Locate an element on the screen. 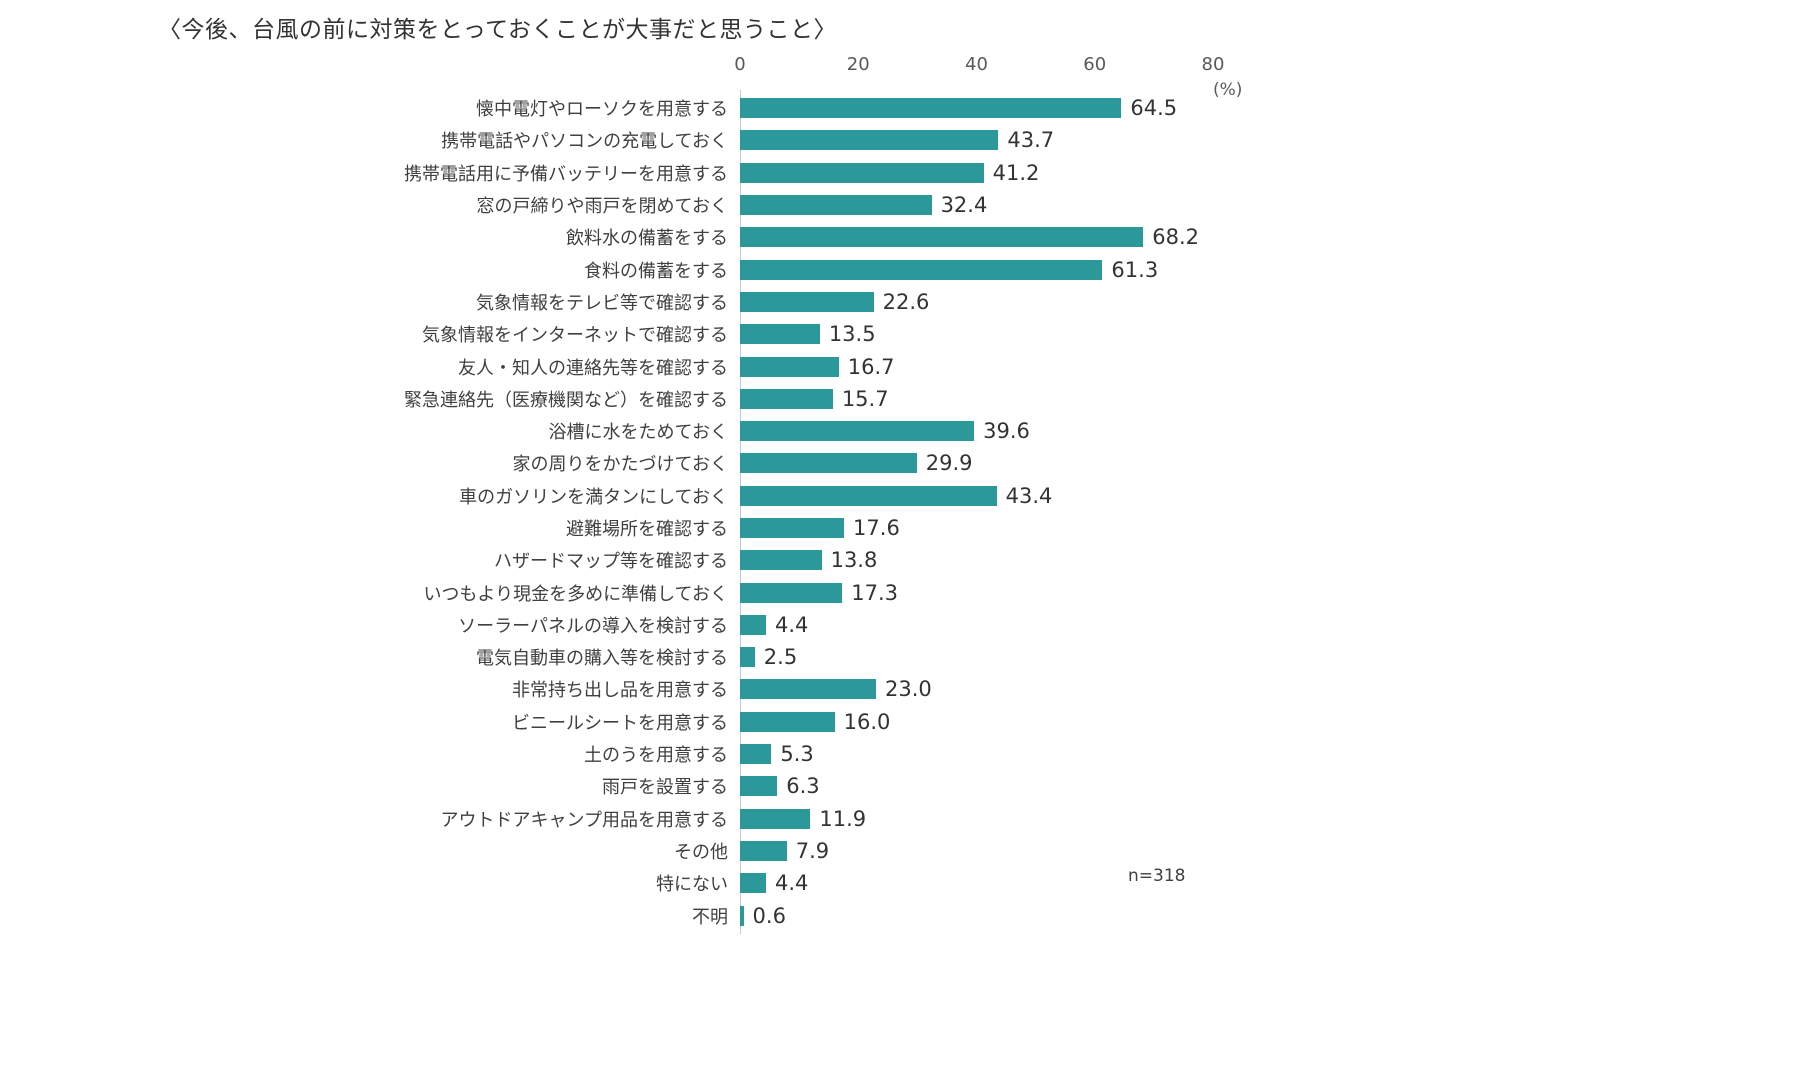  bar-row: 友人・知人の連絡先等を確認する 16.7 is located at coordinates (686, 366).